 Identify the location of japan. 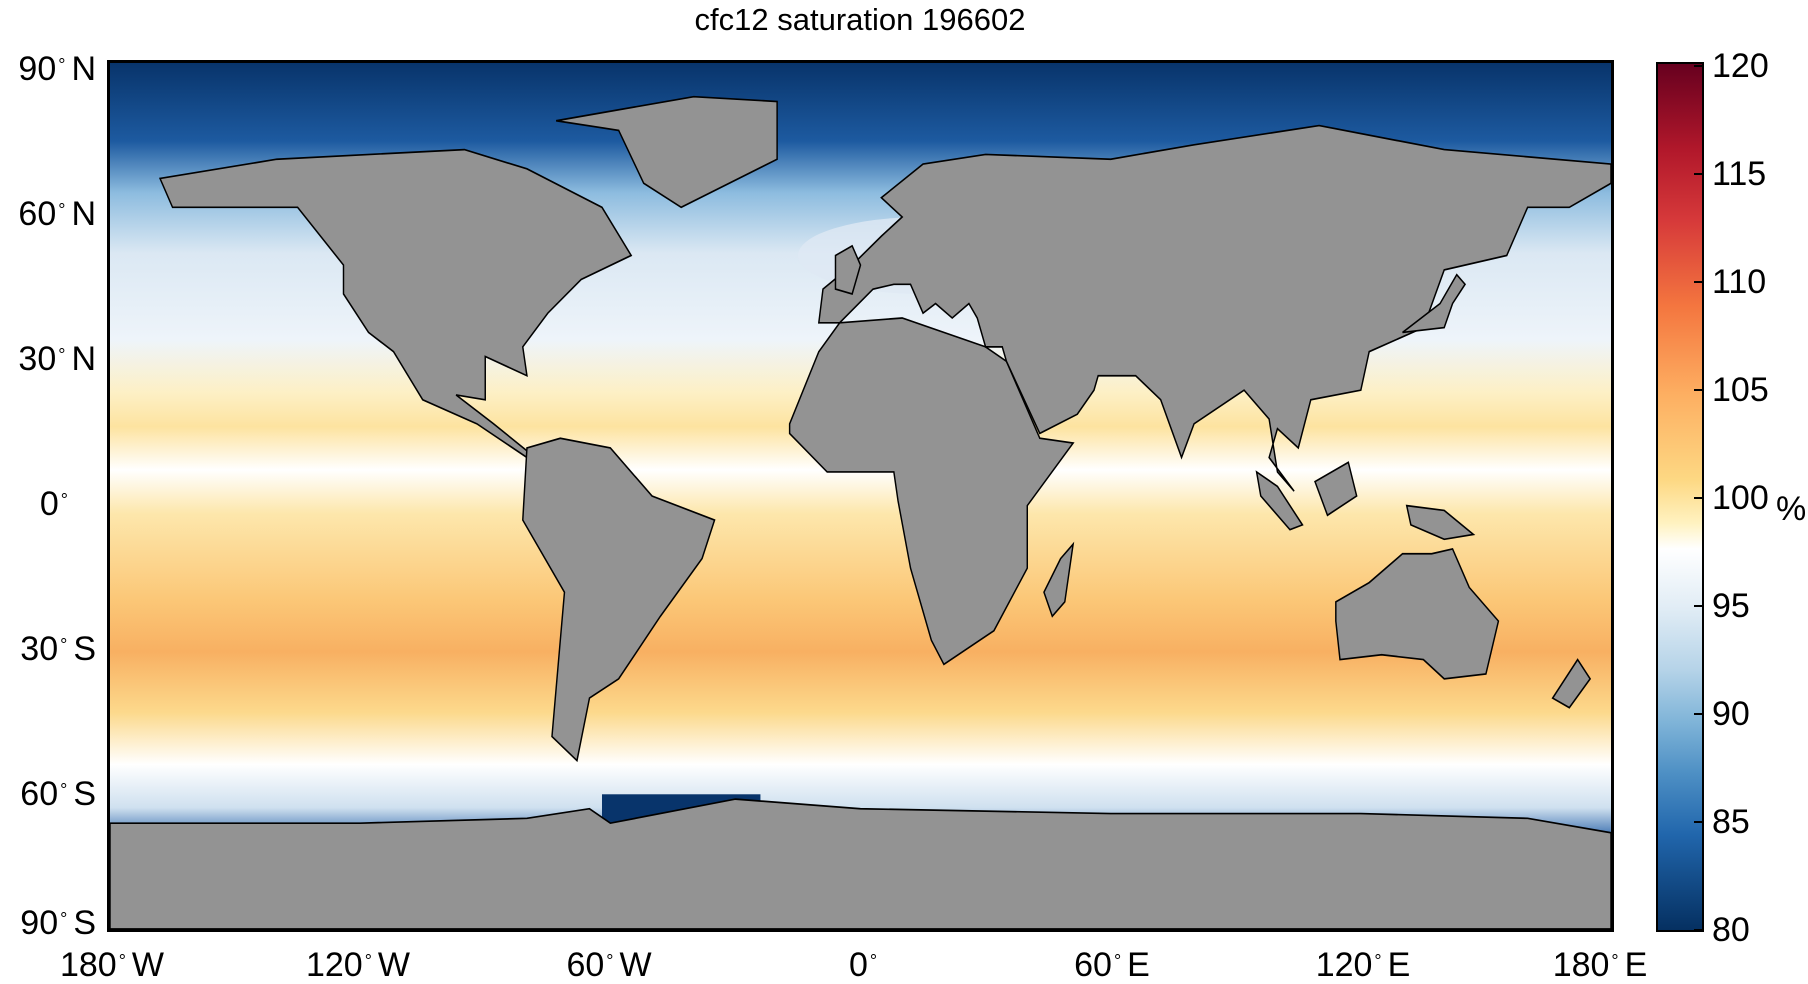
(1434, 303).